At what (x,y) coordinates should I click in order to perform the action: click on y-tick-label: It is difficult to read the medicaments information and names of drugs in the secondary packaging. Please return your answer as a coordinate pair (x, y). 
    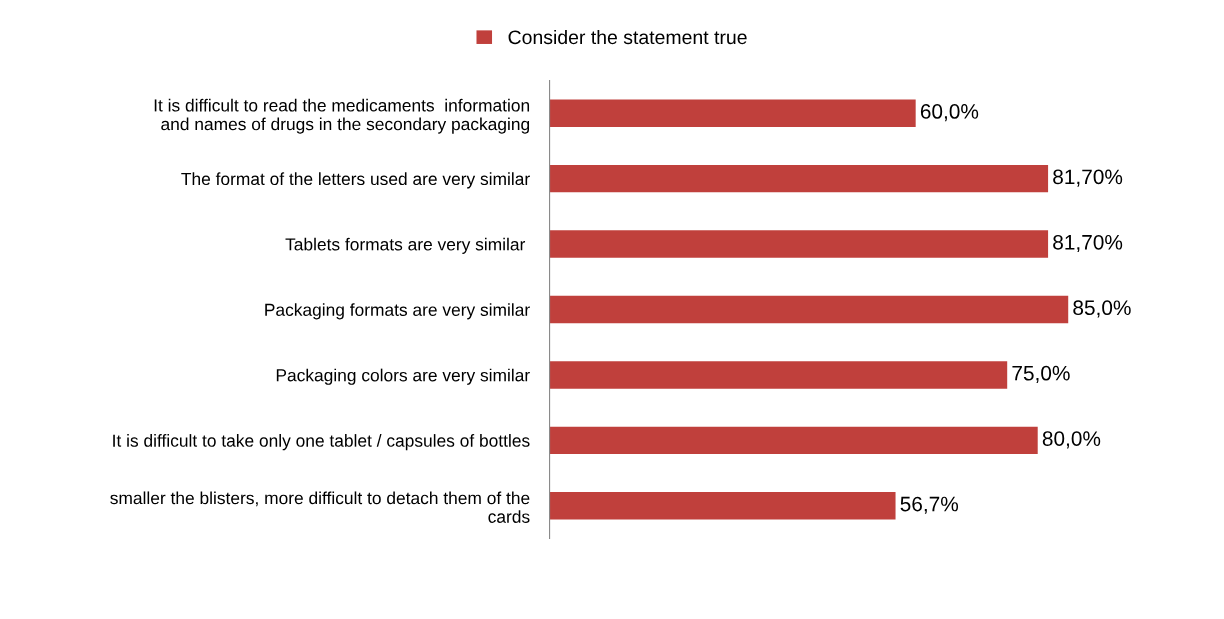
    Looking at the image, I should click on (342, 116).